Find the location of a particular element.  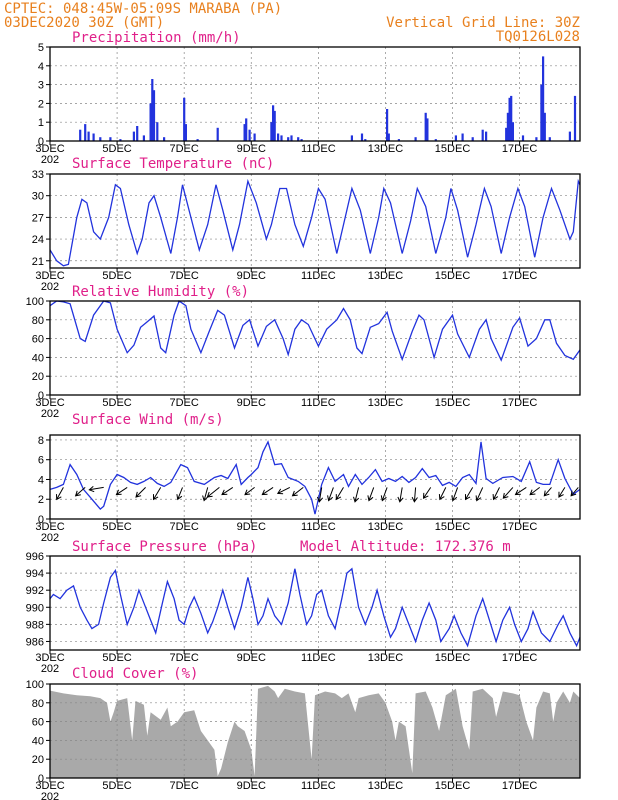

pressure-line is located at coordinates (315, 607).